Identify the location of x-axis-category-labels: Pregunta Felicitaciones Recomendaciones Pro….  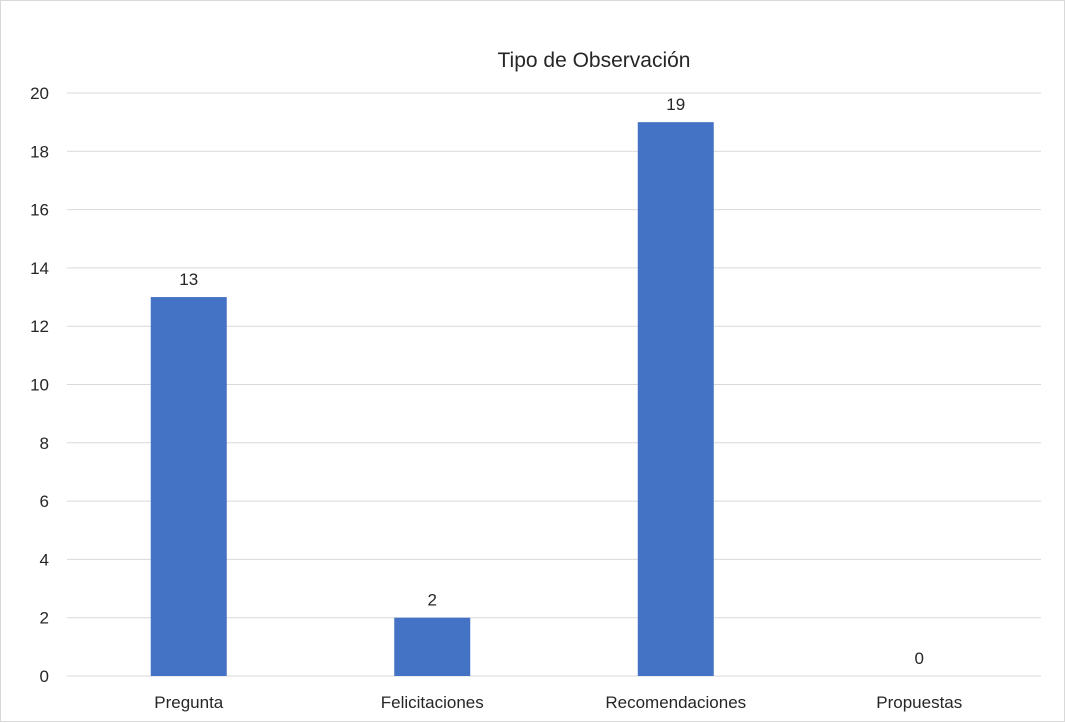
(558, 702).